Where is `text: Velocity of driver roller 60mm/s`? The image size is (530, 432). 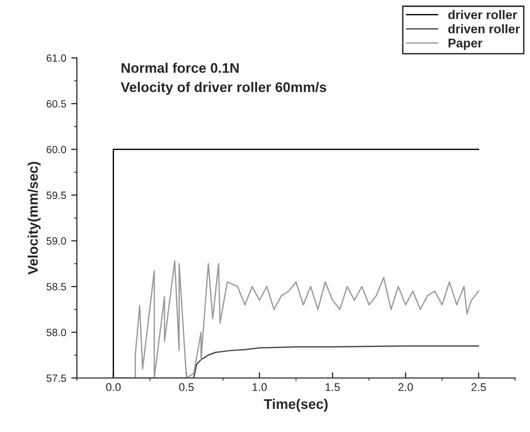
text: Velocity of driver roller 60mm/s is located at coordinates (223, 88).